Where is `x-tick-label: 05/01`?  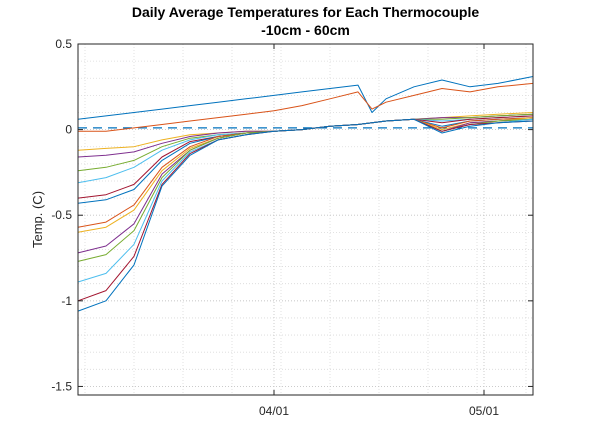 x-tick-label: 05/01 is located at coordinates (484, 411).